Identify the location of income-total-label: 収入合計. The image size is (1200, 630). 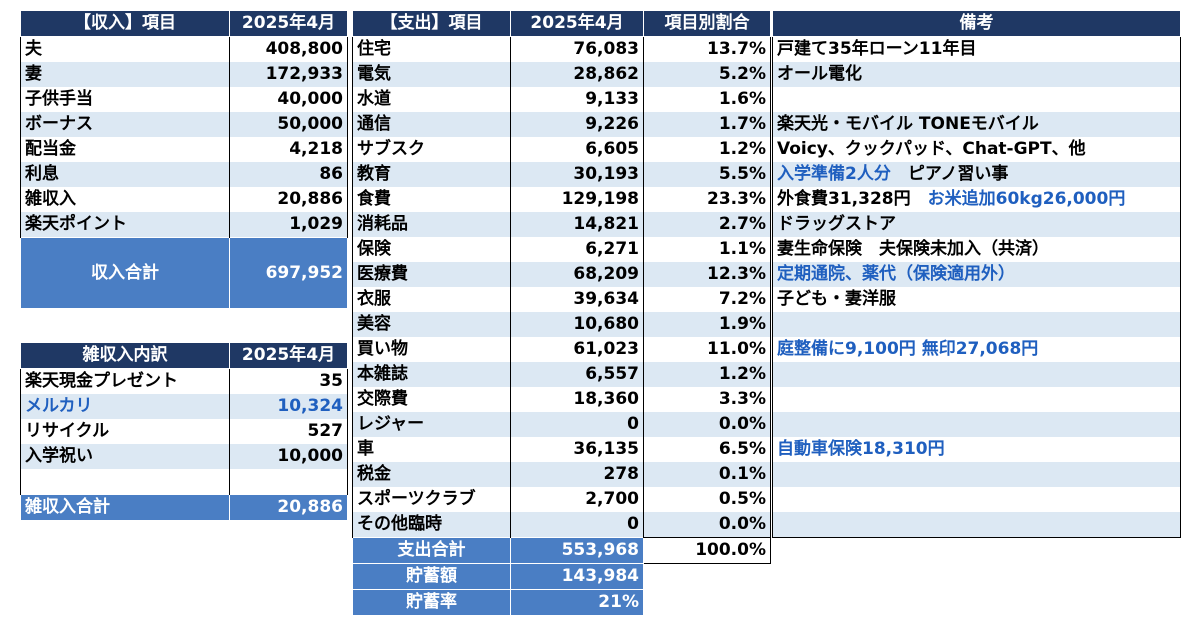
(125, 273).